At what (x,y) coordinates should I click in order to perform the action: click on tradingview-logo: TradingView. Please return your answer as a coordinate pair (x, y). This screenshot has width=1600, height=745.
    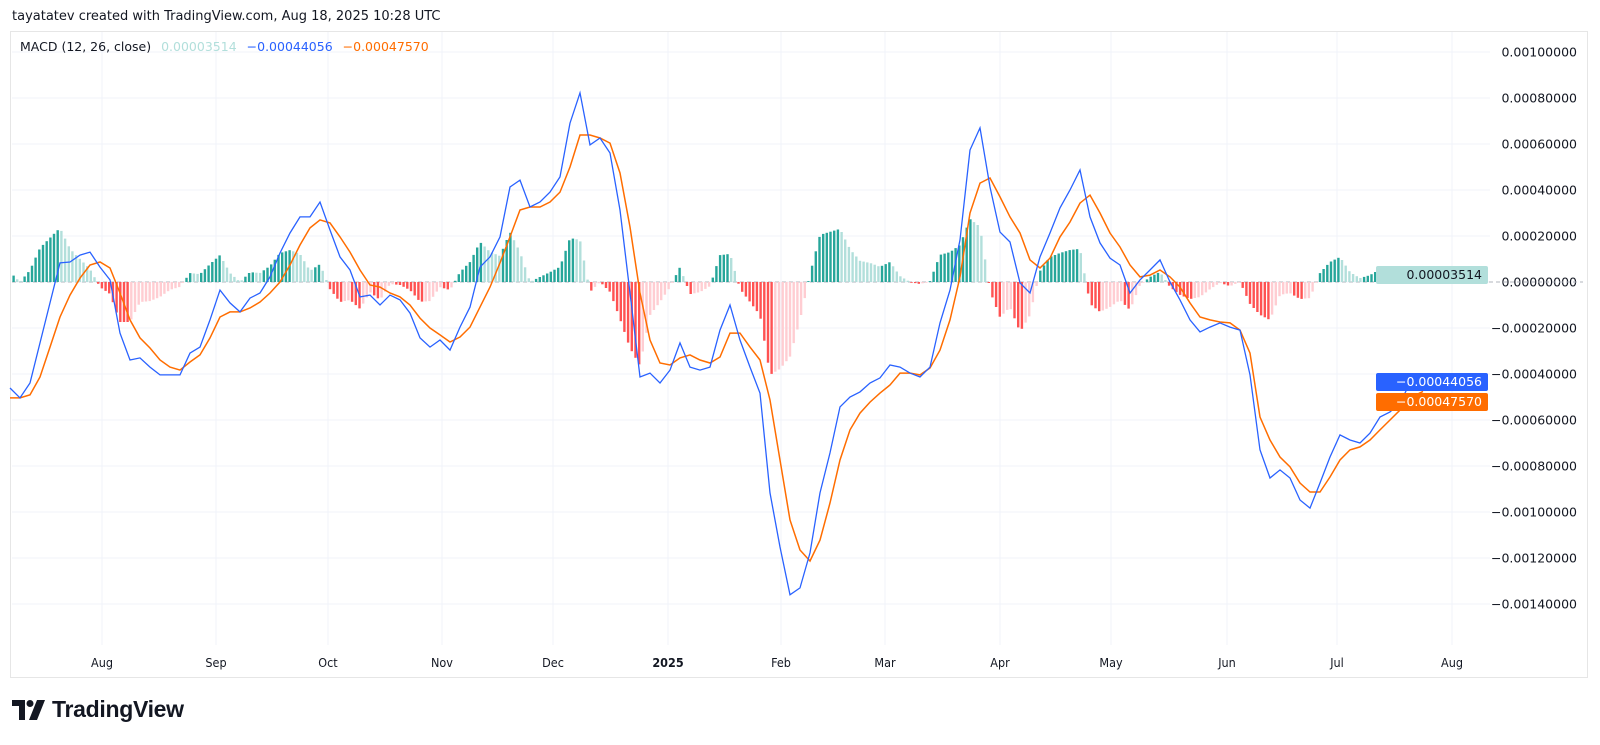
    Looking at the image, I should click on (98, 709).